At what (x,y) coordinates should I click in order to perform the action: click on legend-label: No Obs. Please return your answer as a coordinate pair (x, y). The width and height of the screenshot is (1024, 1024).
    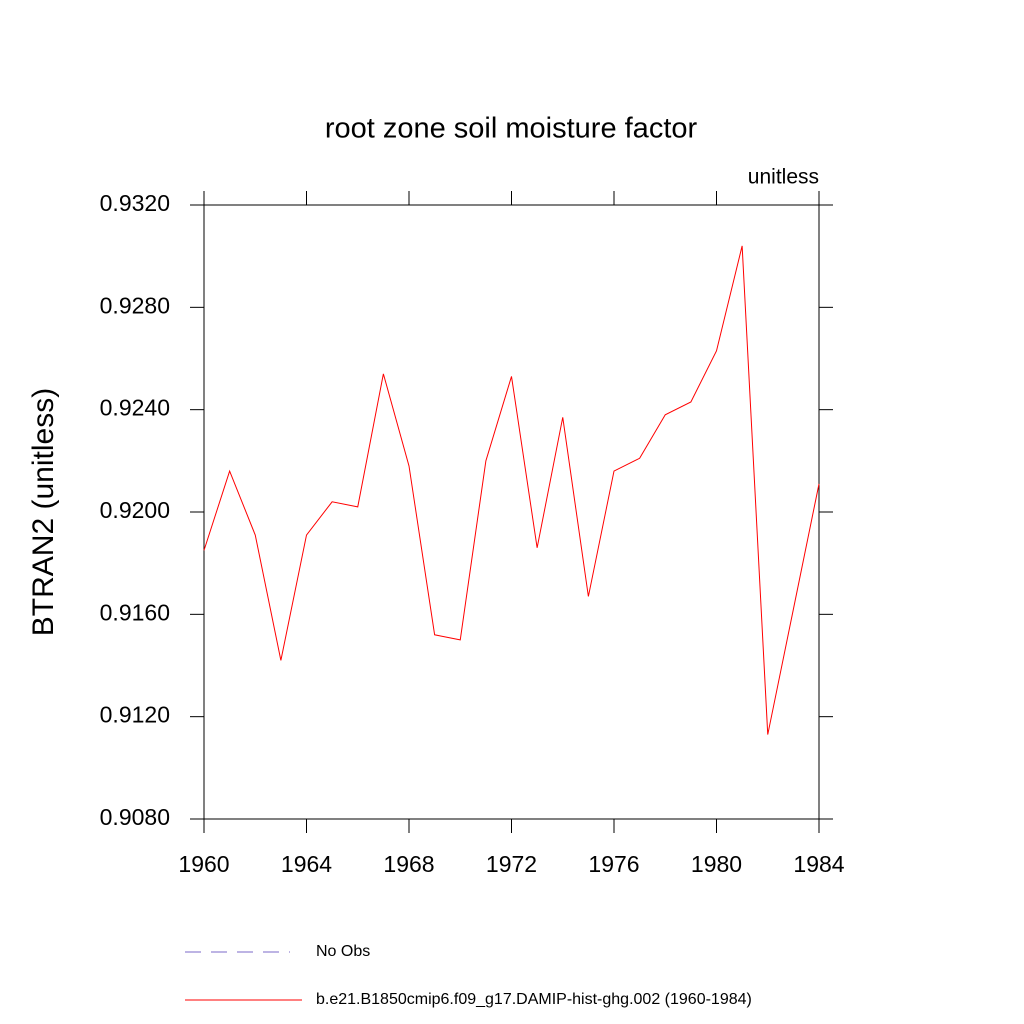
    Looking at the image, I should click on (343, 951).